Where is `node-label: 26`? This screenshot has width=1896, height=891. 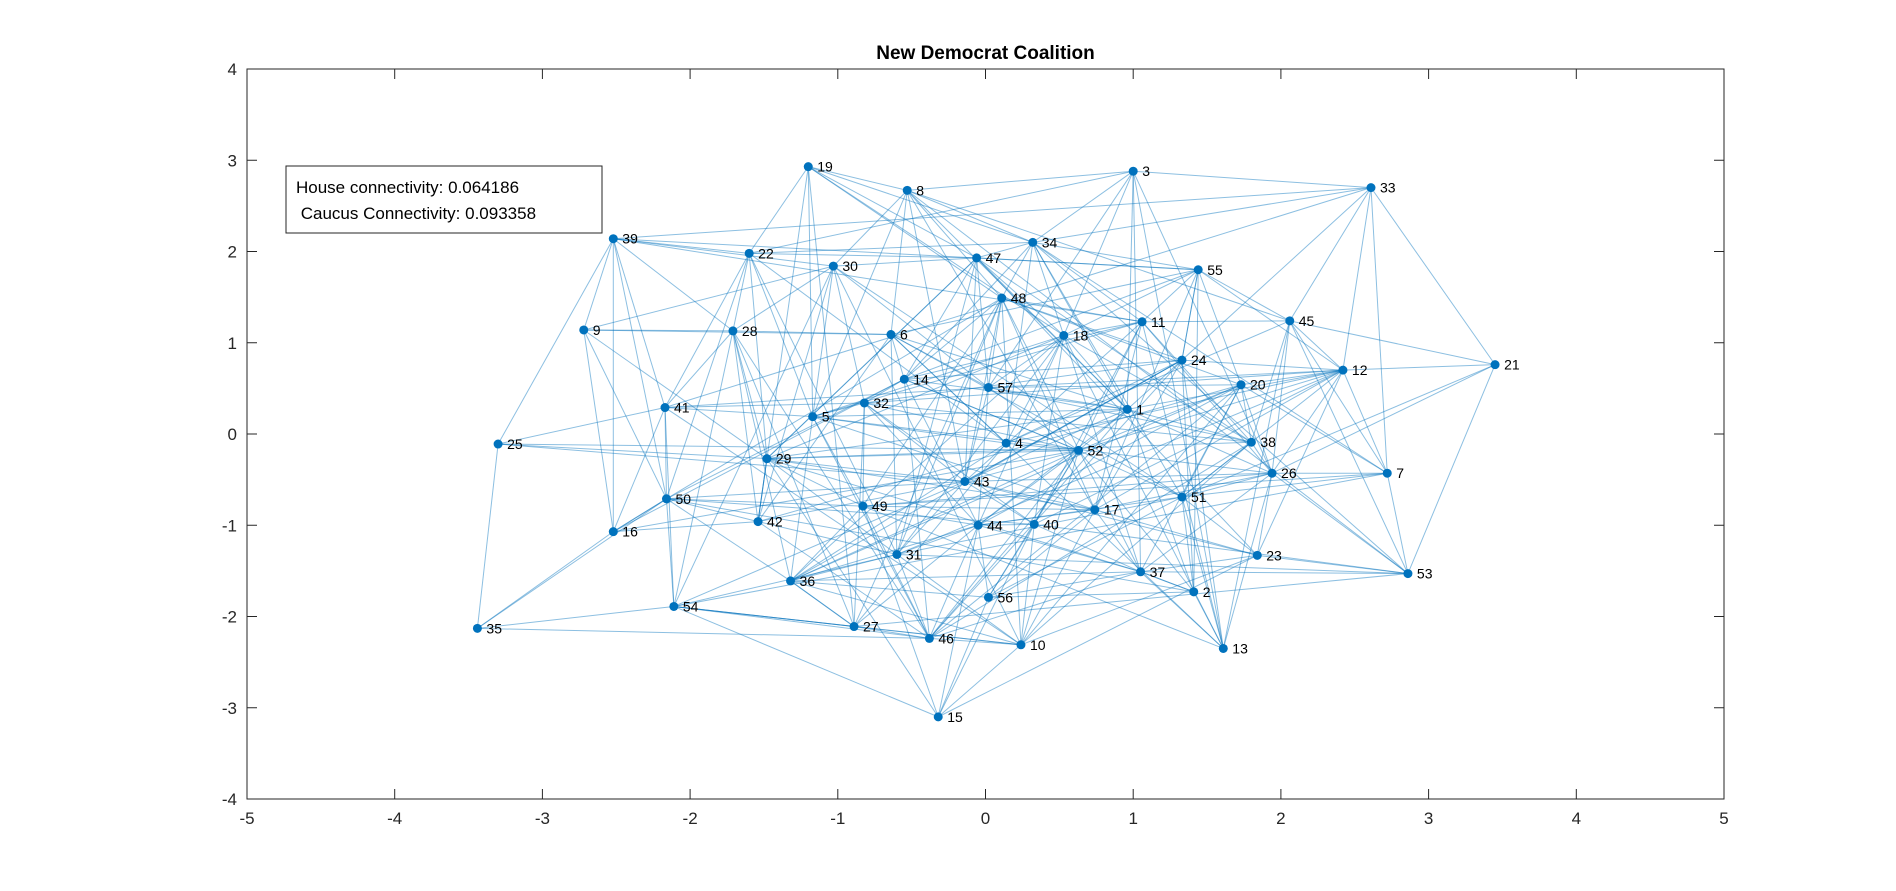
node-label: 26 is located at coordinates (1289, 473).